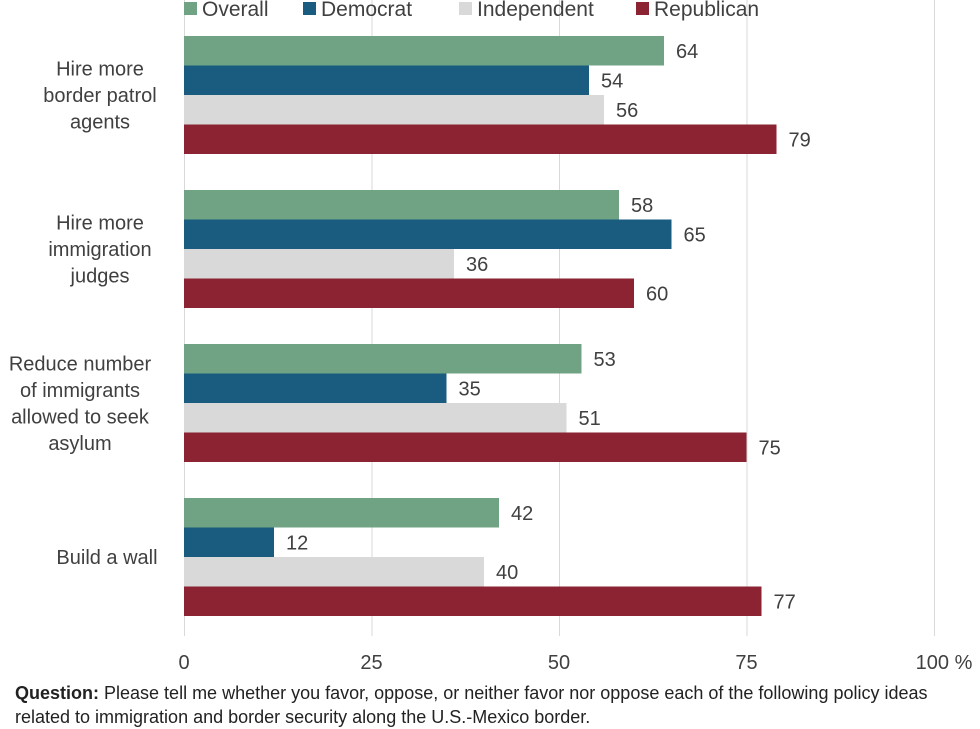 Image resolution: width=980 pixels, height=729 pixels. What do you see at coordinates (477, 265) in the screenshot?
I see `value-label: 36` at bounding box center [477, 265].